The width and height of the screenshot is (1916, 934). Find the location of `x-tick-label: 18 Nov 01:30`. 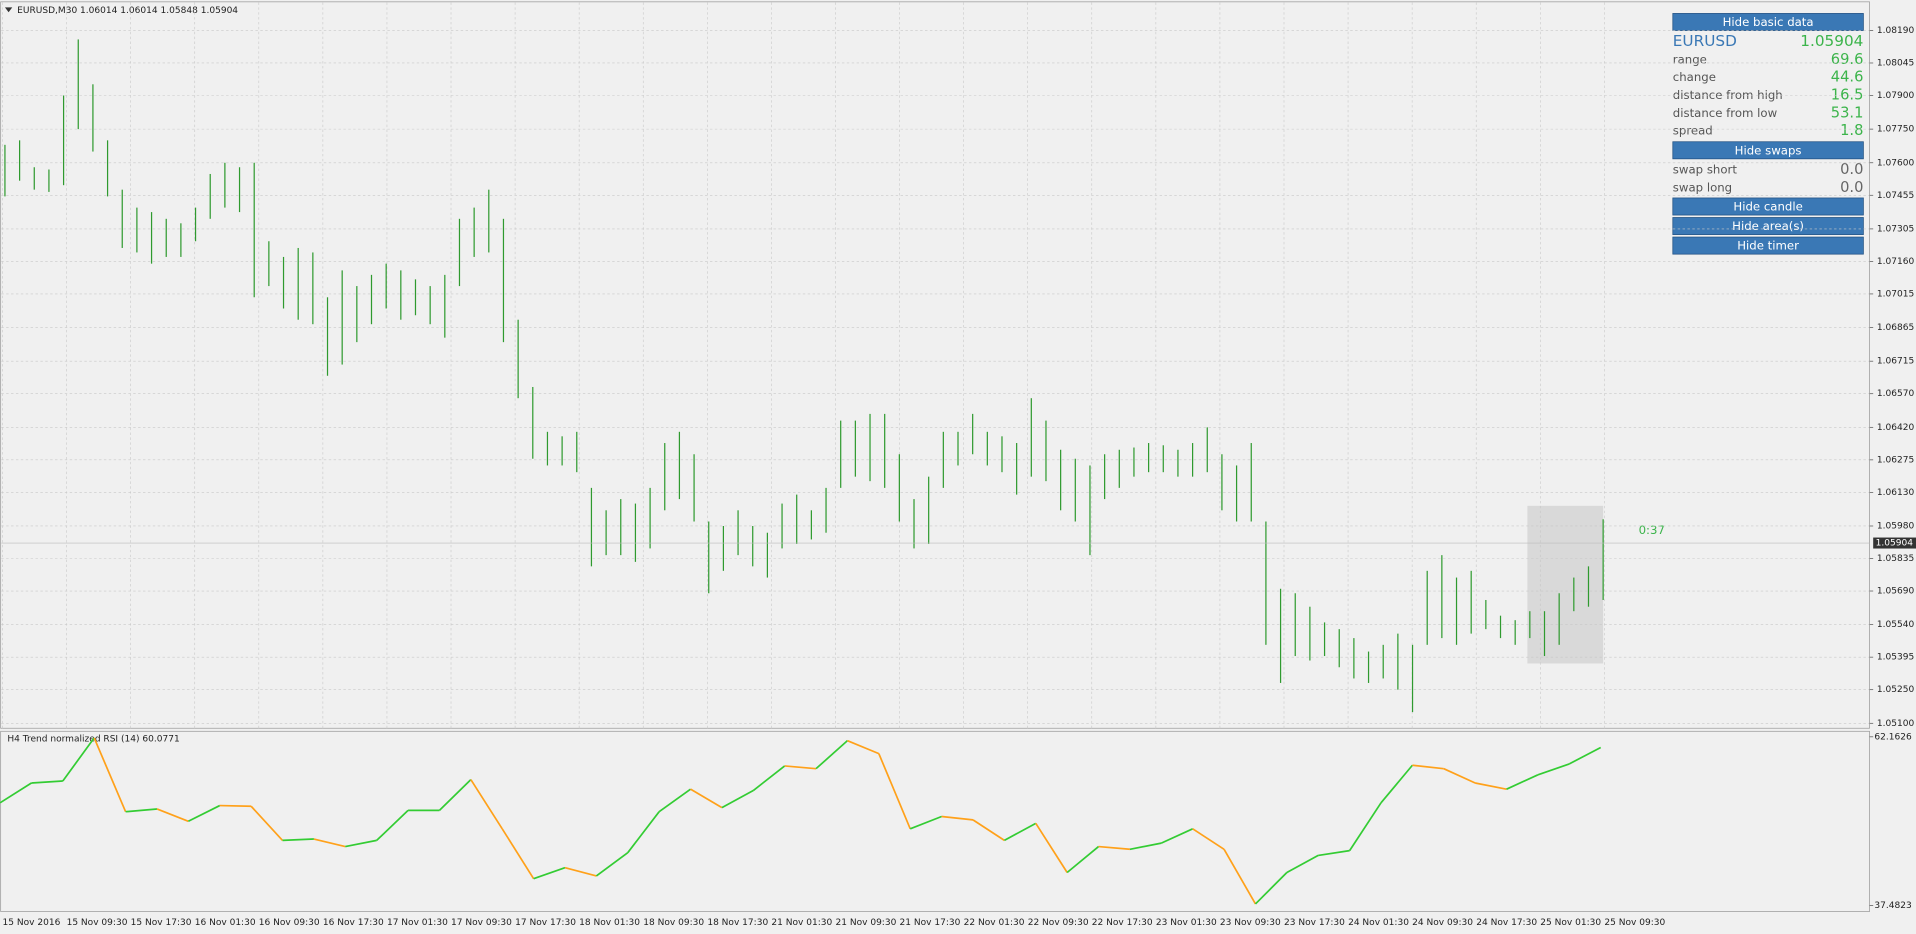

x-tick-label: 18 Nov 01:30 is located at coordinates (609, 923).